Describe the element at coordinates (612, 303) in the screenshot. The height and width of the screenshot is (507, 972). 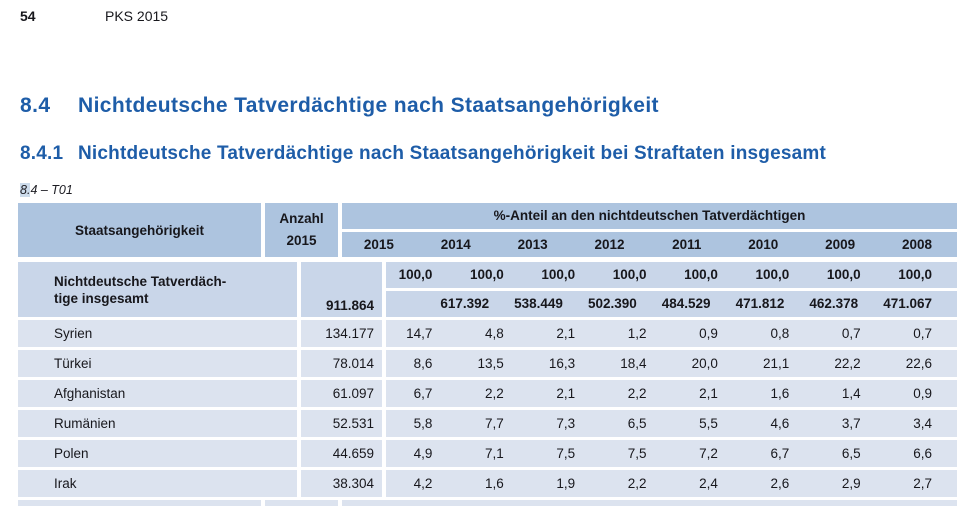
I see `count-cell: 502.390` at that location.